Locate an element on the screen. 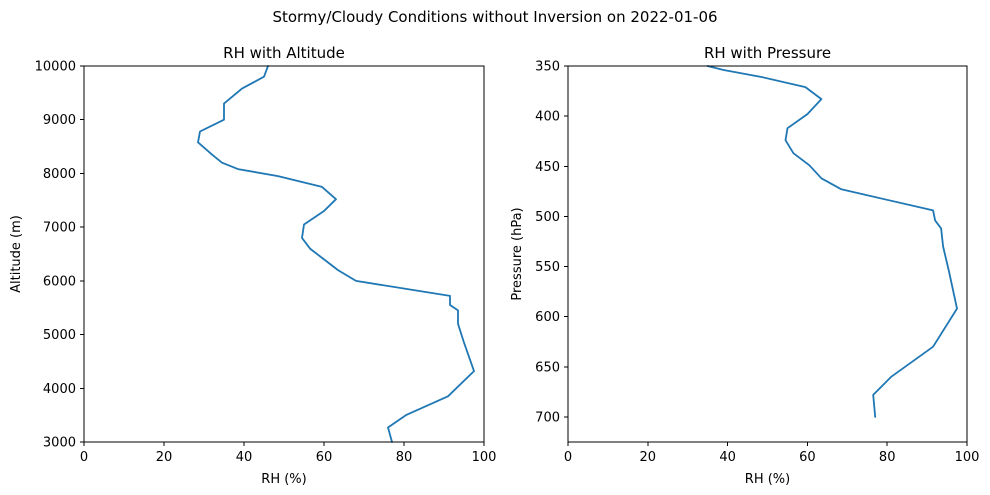  y-tick-label: 450 is located at coordinates (547, 167).